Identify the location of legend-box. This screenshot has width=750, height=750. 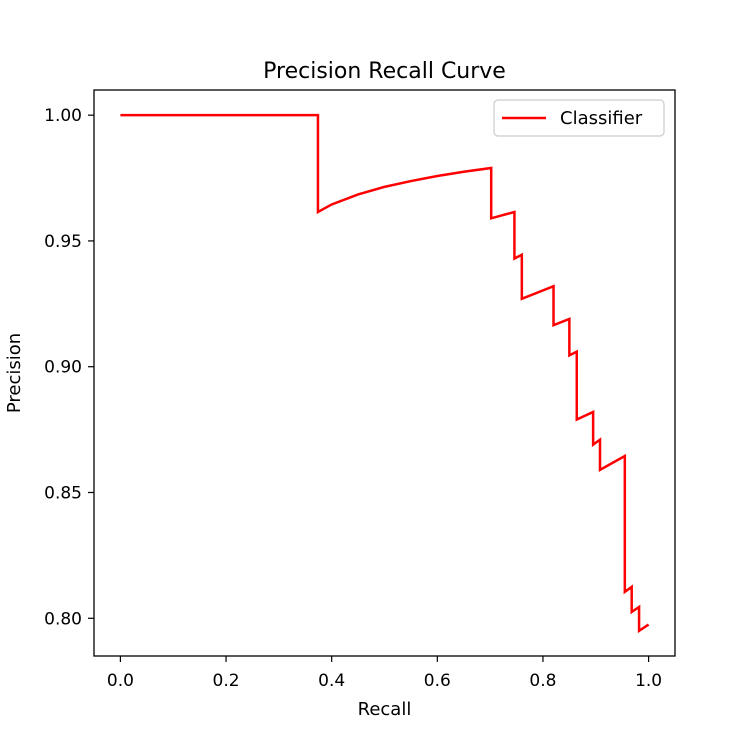
(579, 118).